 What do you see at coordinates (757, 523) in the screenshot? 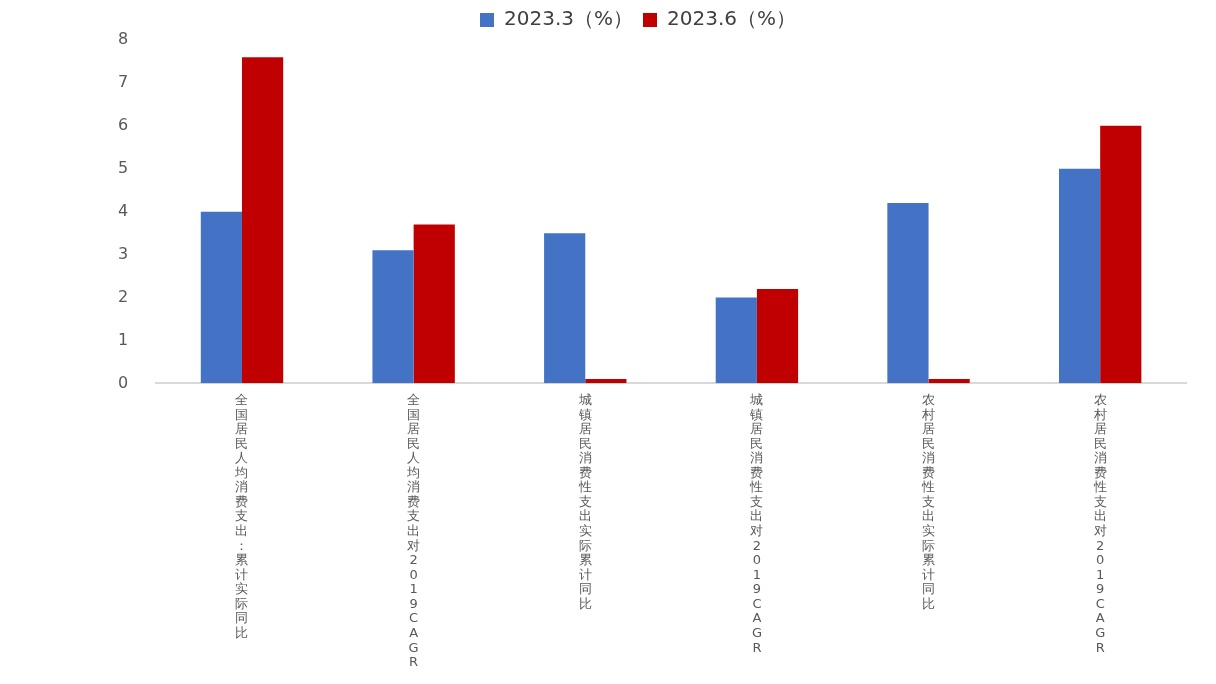
I see `category-label: 城镇居民消费性支出对2019CAGR` at bounding box center [757, 523].